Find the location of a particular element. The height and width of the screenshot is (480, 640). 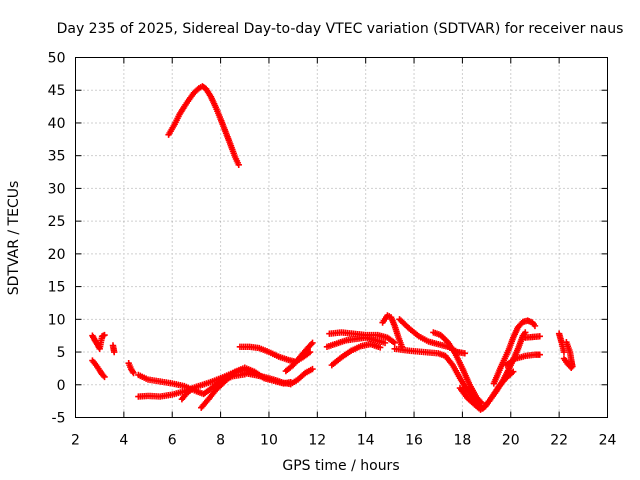

y-axis-label: SDTVAR / TECUs is located at coordinates (14, 238).